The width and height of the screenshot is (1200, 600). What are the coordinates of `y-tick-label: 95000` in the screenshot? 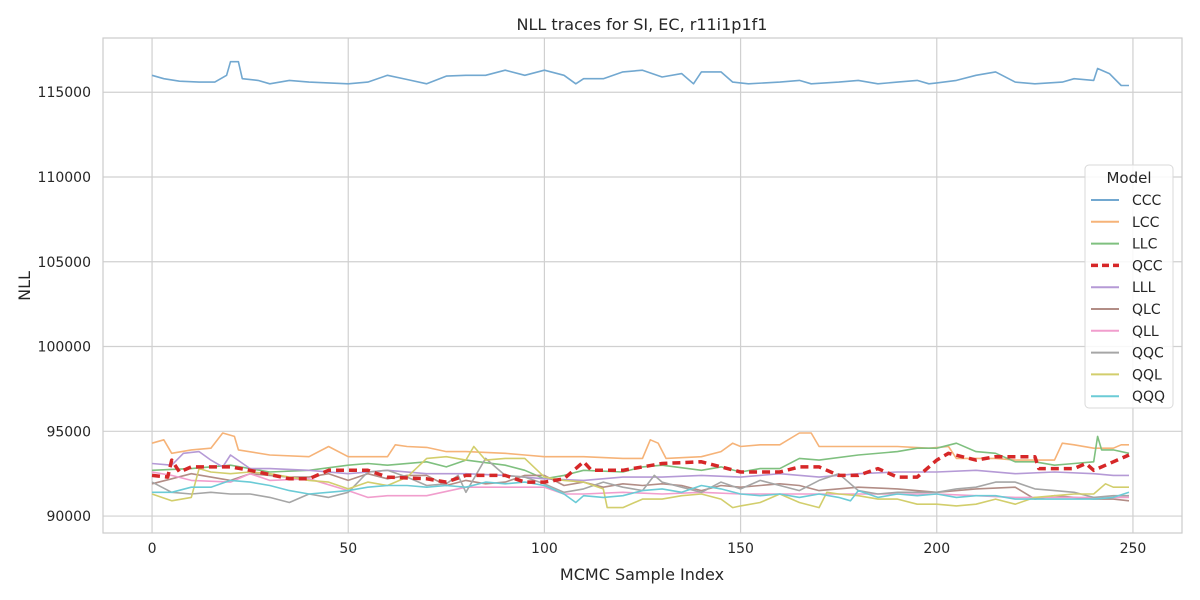 It's located at (68, 432).